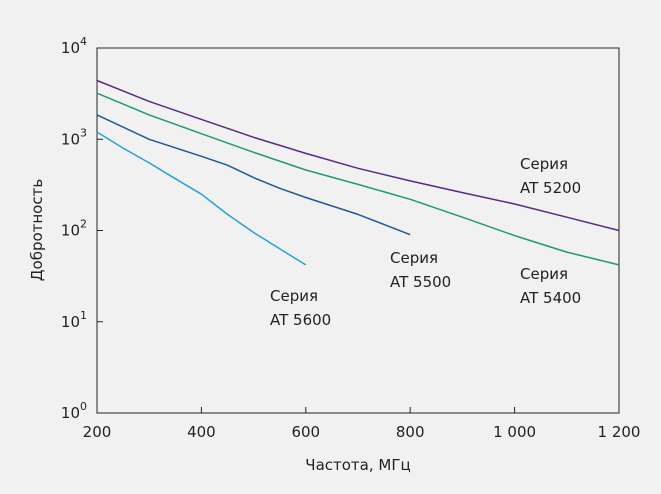 Image resolution: width=661 pixels, height=494 pixels. I want to click on y-tick-exponent: 4, so click(83, 41).